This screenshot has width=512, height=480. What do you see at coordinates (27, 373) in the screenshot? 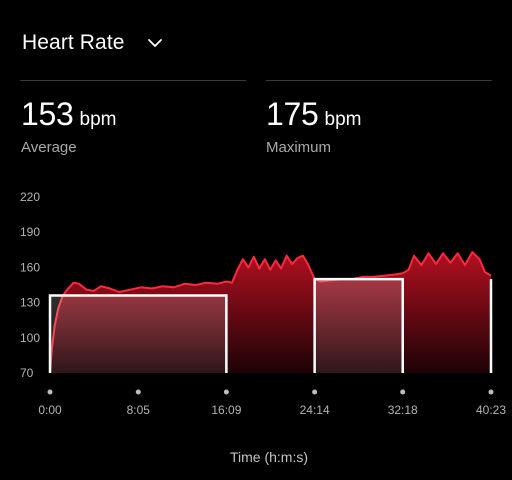
I see `y-tick-label: 70` at bounding box center [27, 373].